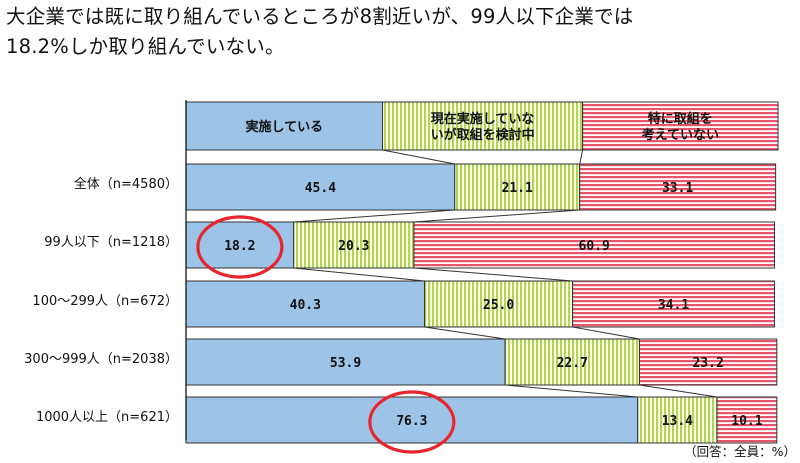 Image resolution: width=800 pixels, height=463 pixels. What do you see at coordinates (320, 16) in the screenshot?
I see `headline-line-1: 大企業では既に取り組んでいるところが8割近いが、99人以下企業では` at bounding box center [320, 16].